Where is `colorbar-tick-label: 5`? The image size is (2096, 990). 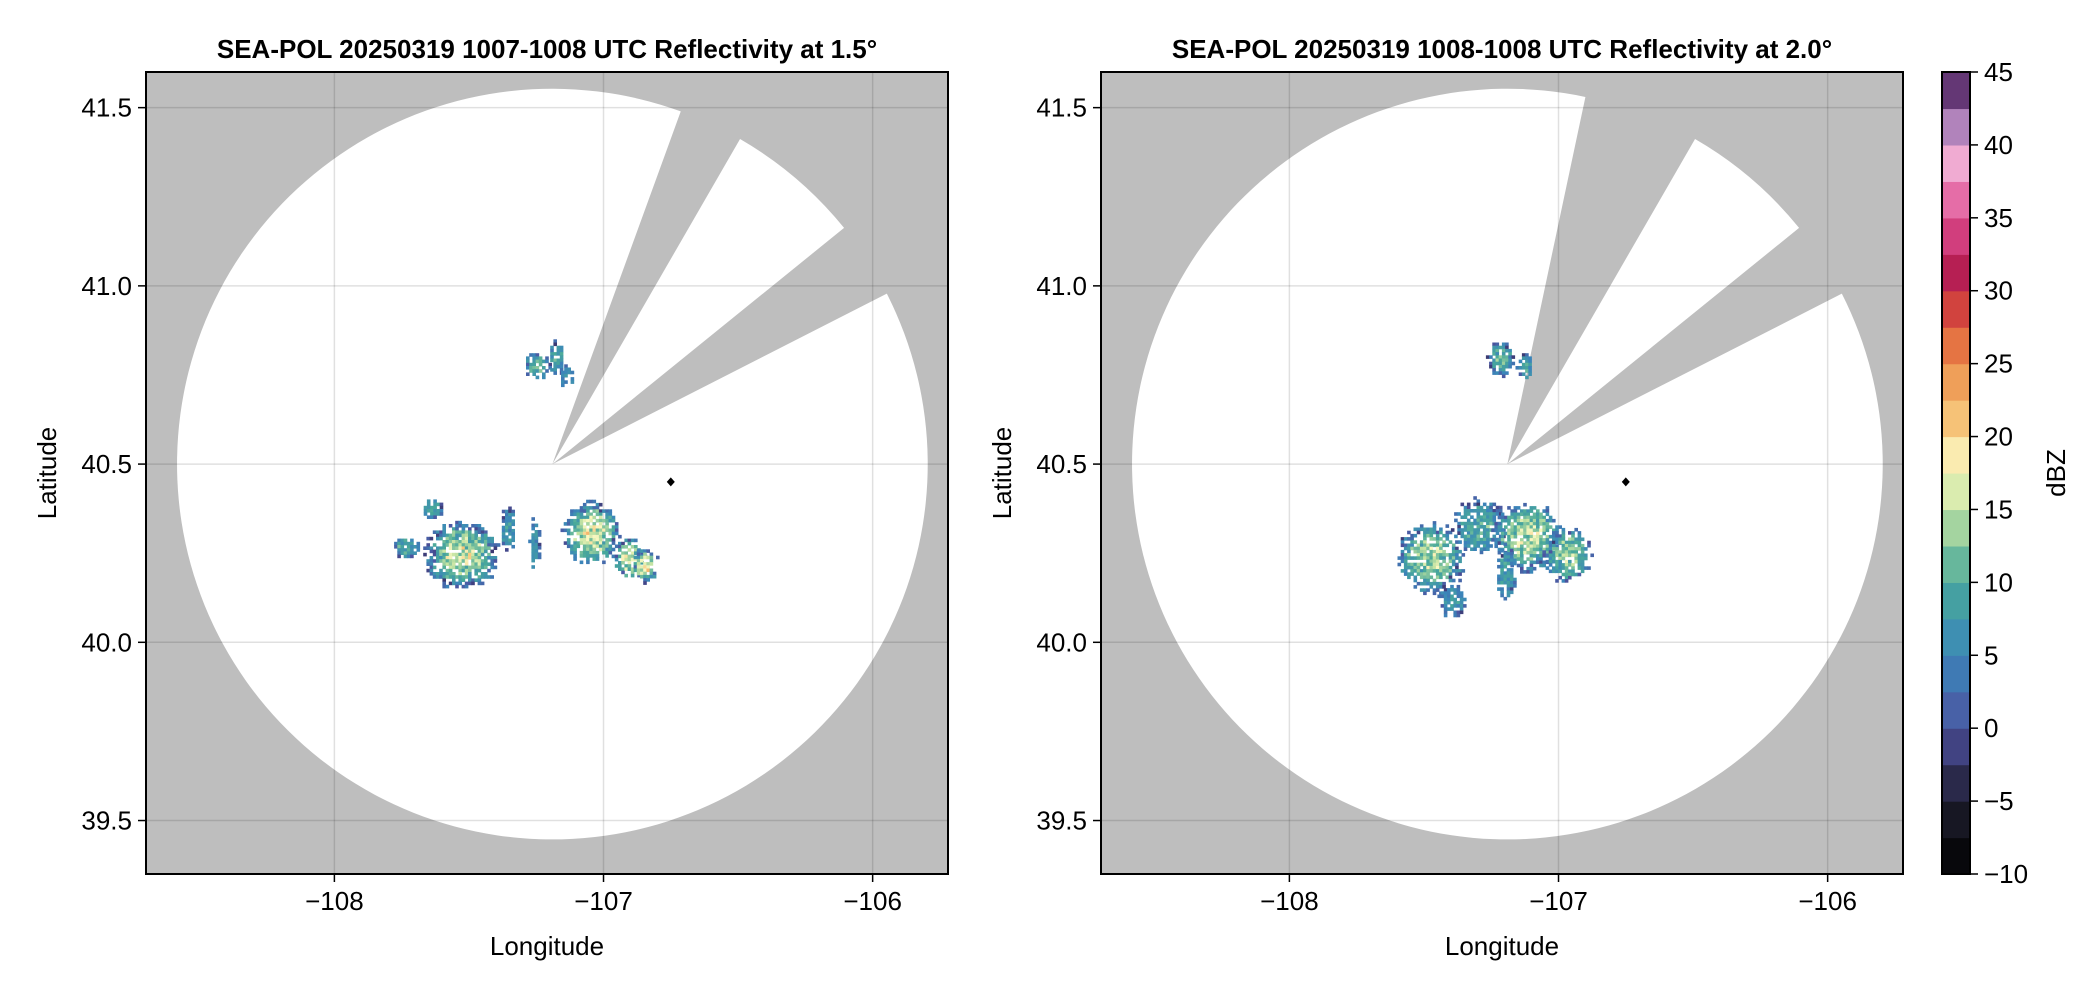
colorbar-tick-label: 5 is located at coordinates (1991, 655).